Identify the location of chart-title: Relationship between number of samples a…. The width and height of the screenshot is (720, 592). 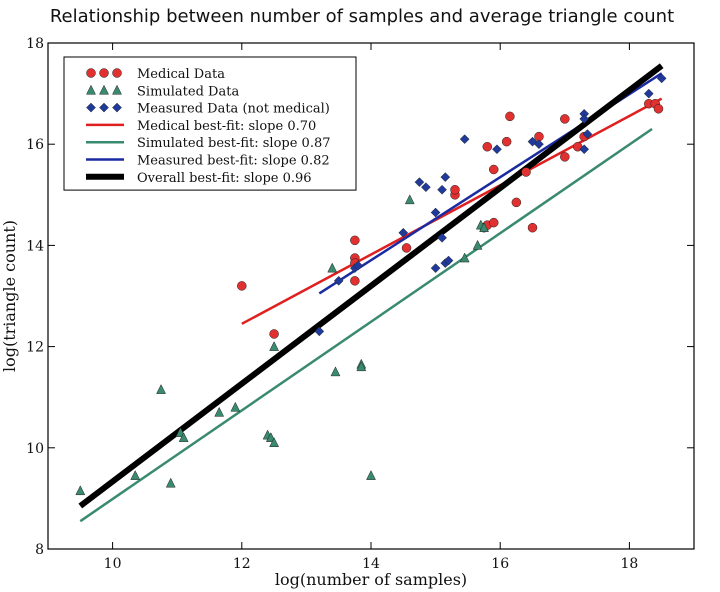
(362, 16).